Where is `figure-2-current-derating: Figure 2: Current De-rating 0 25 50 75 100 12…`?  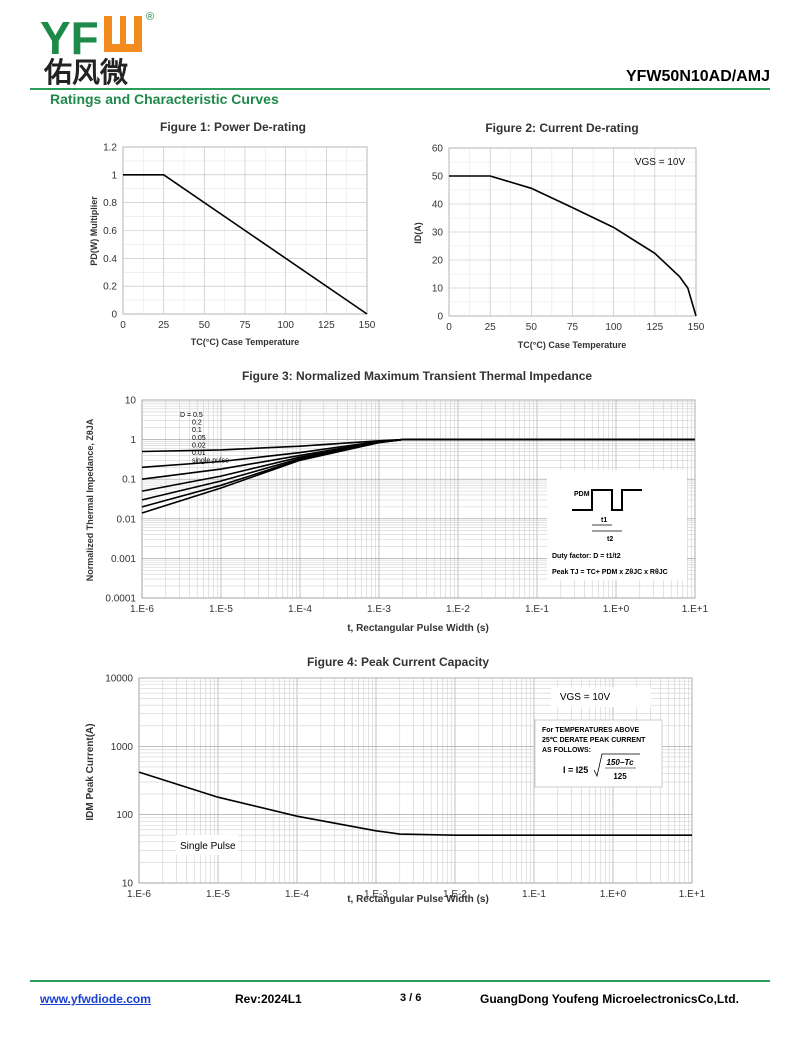
figure-2-current-derating: Figure 2: Current De-rating 0 25 50 75 100 12… is located at coordinates (559, 235).